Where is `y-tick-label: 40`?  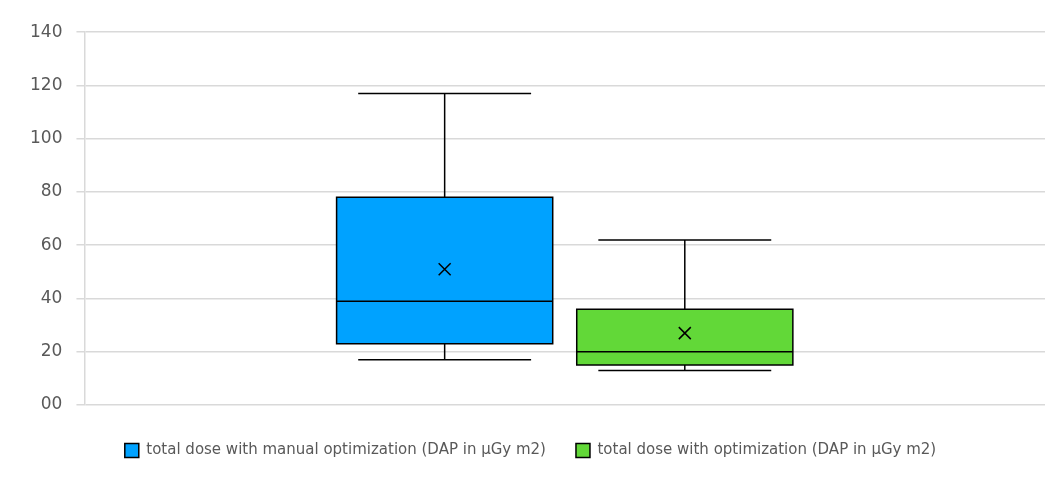
y-tick-label: 40 is located at coordinates (51, 296).